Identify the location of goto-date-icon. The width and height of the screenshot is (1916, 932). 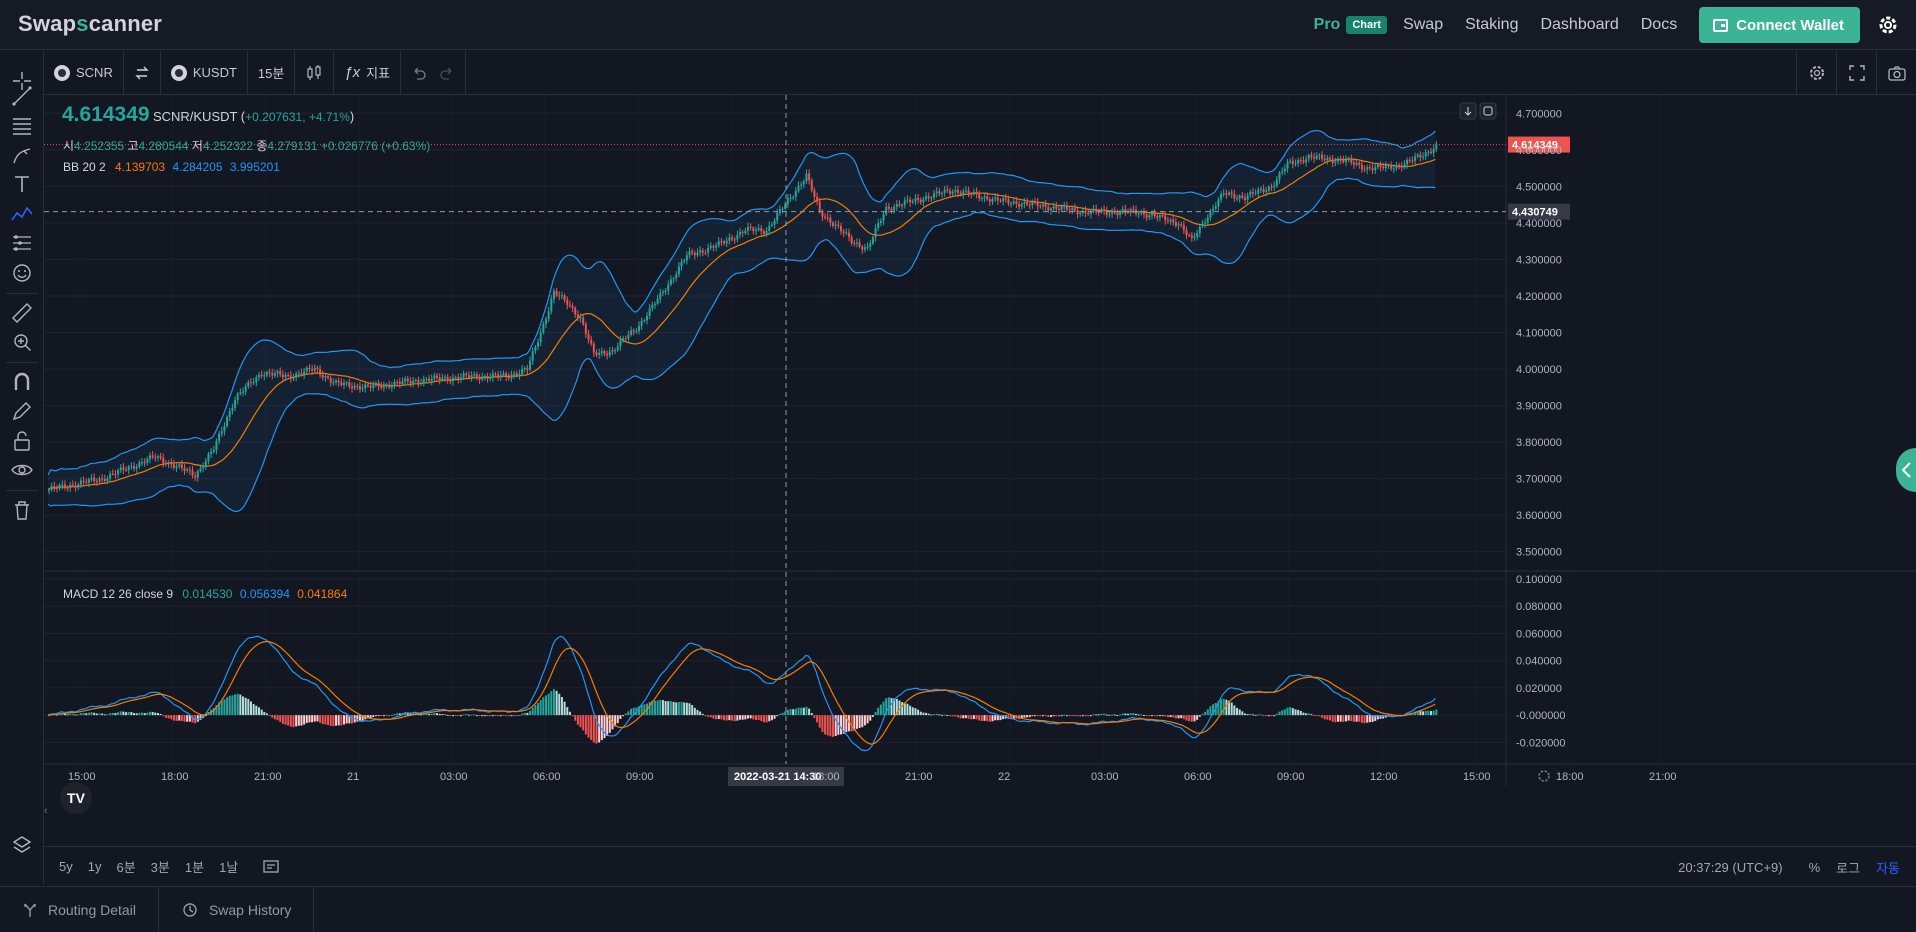
(271, 867).